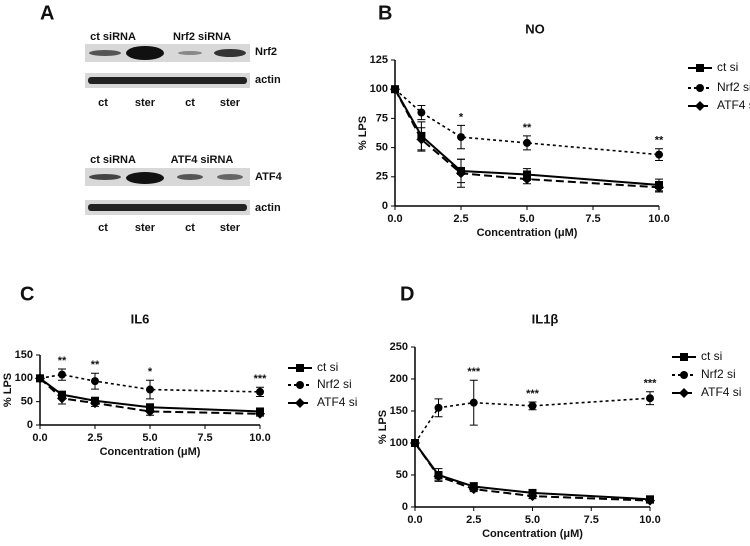 This screenshot has width=750, height=546. I want to click on chart-title: IL6, so click(140, 318).